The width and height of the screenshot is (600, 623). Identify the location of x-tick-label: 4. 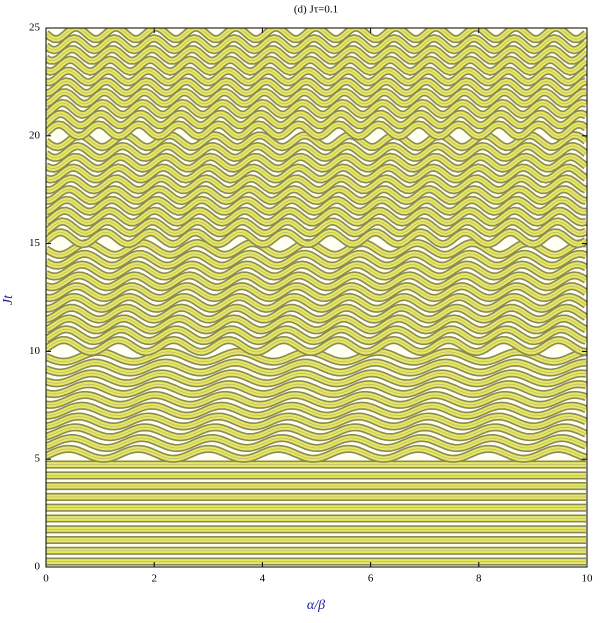
(263, 579).